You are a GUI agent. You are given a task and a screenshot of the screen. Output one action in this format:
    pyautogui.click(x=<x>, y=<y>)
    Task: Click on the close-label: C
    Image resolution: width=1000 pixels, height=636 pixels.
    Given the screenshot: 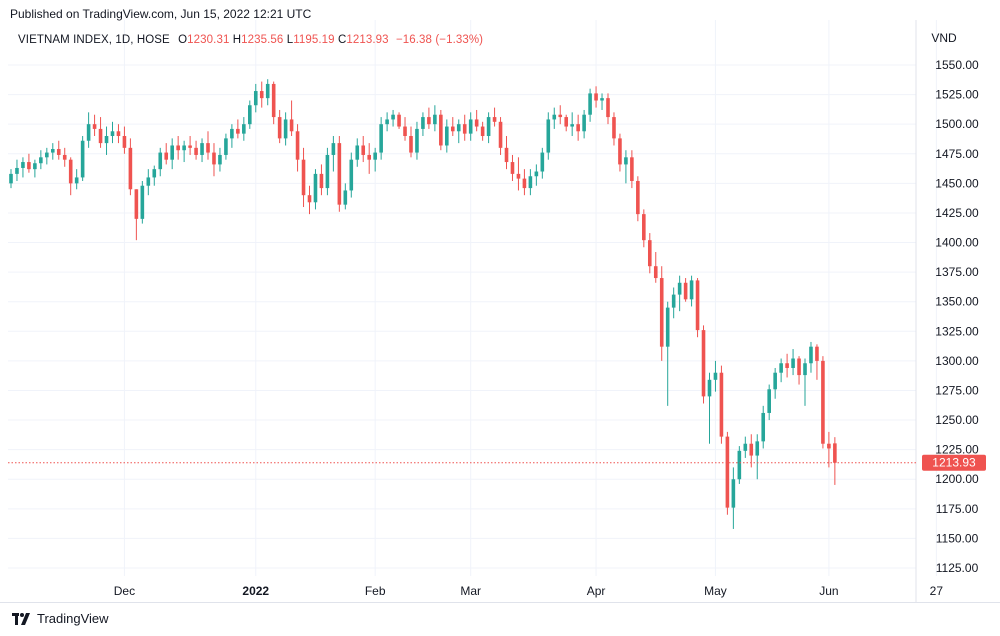 What is the action you would take?
    pyautogui.click(x=342, y=40)
    